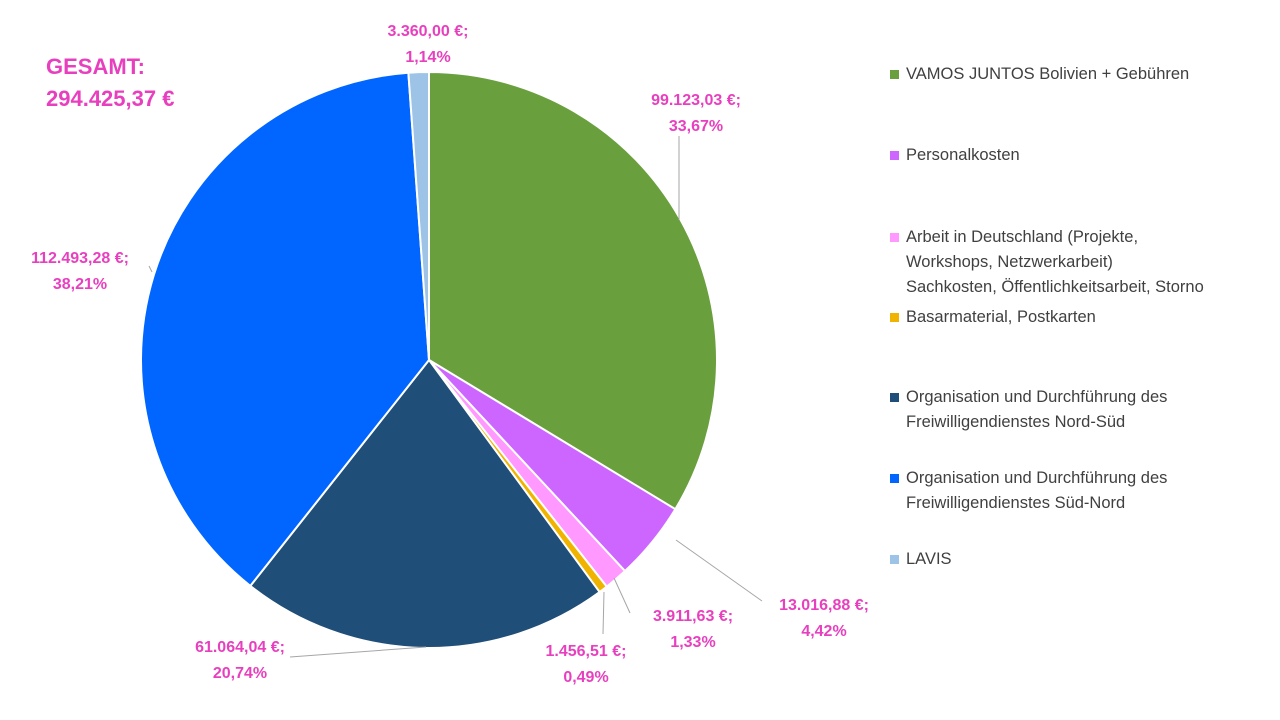  What do you see at coordinates (719, 570) in the screenshot?
I see `leader-line-personalkosten` at bounding box center [719, 570].